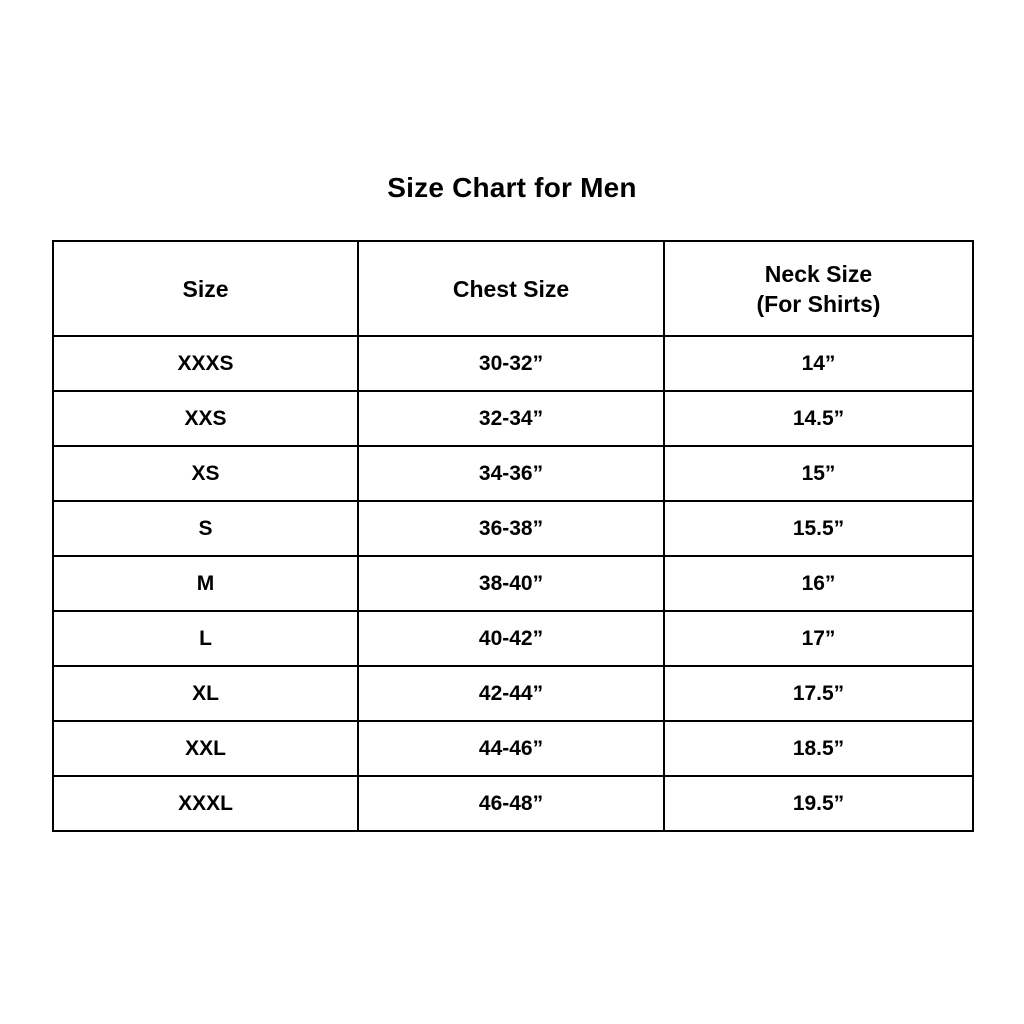 This screenshot has height=1024, width=1024. I want to click on page-title: Size Chart for Men, so click(512, 187).